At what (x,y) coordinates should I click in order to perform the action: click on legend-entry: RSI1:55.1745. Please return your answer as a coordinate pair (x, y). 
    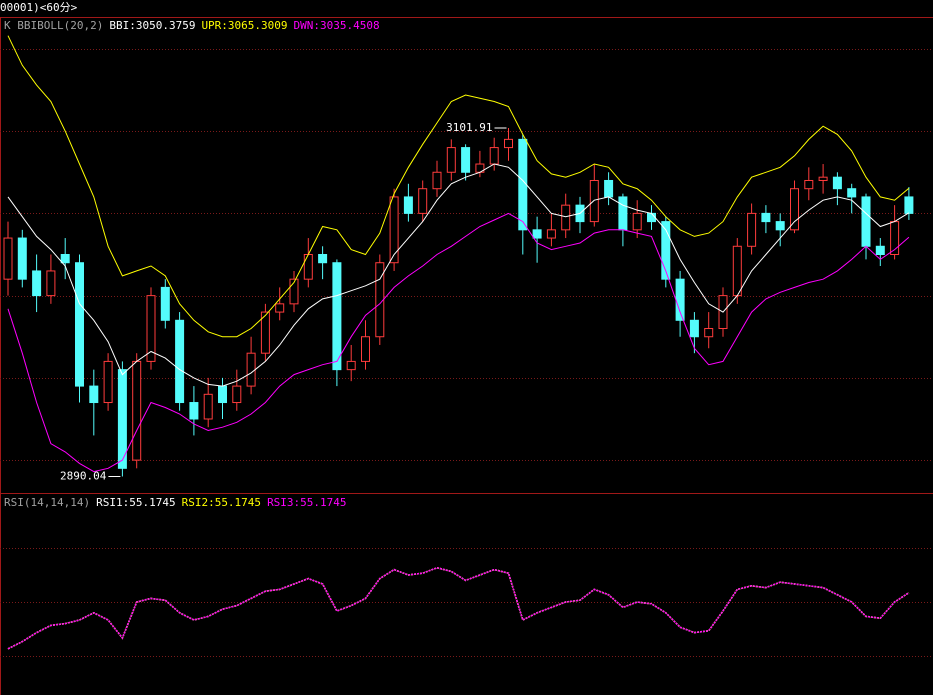
    Looking at the image, I should click on (135, 502).